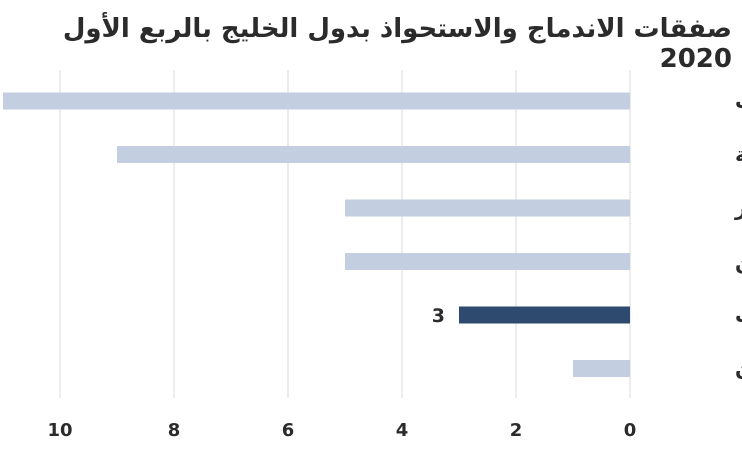  I want to click on x-tick-label: 0, so click(630, 430).